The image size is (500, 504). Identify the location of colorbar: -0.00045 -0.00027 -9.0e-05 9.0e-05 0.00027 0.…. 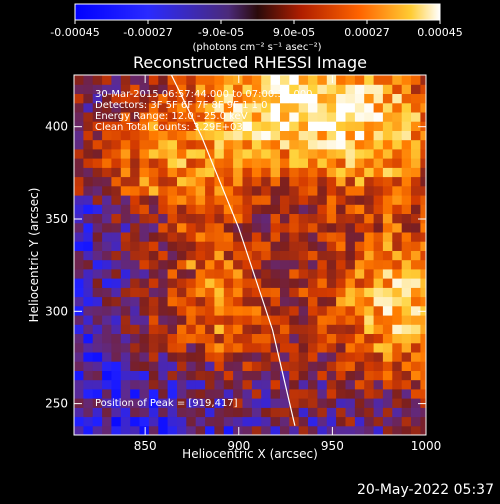
(256, 28).